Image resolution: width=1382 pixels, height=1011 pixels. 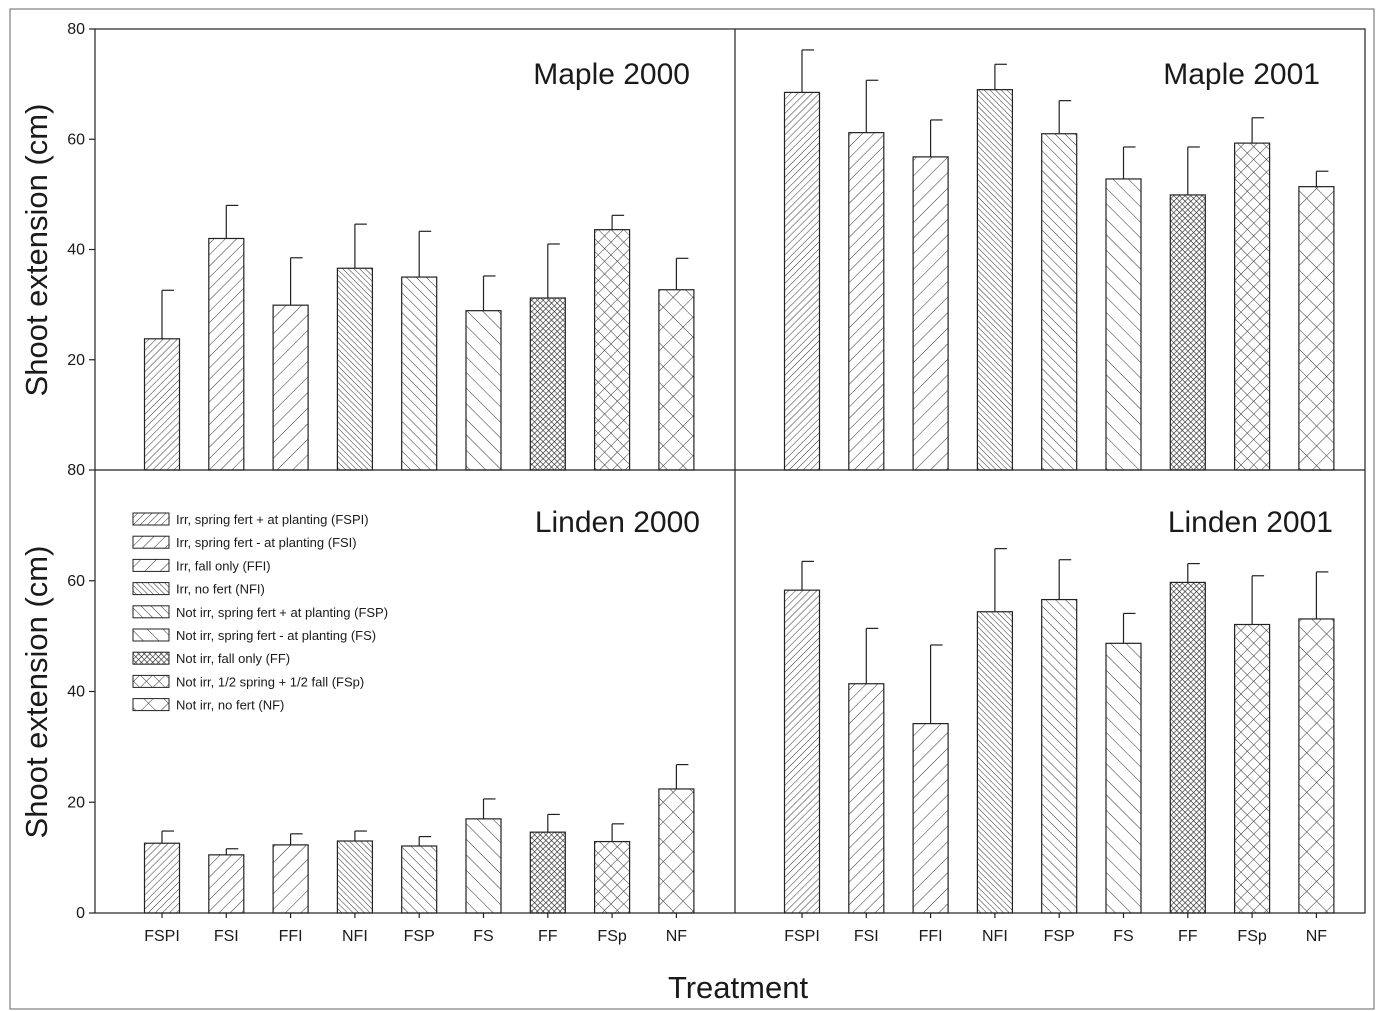 What do you see at coordinates (233, 658) in the screenshot?
I see `legend-label: Not irr, fall only (FF)` at bounding box center [233, 658].